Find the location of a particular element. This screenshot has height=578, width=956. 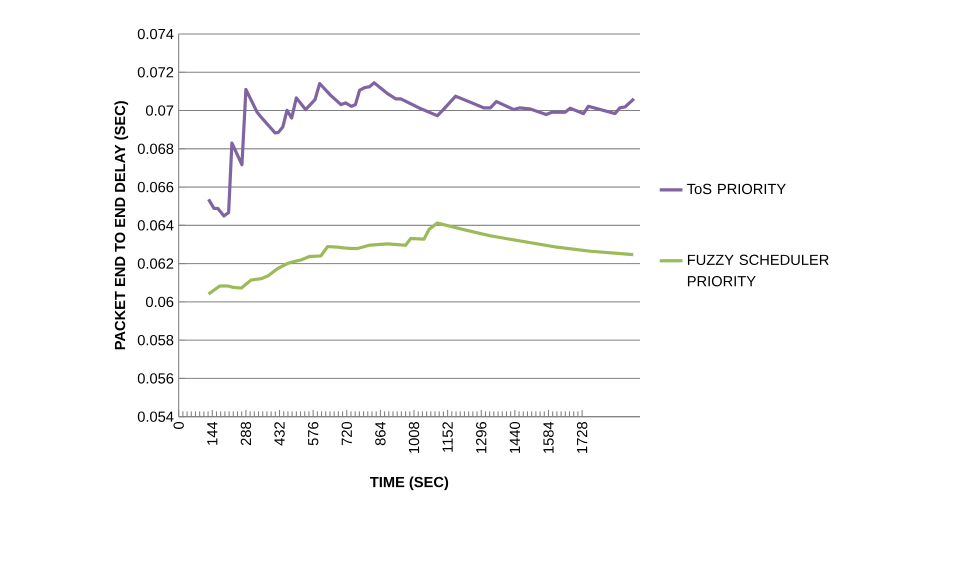

x-tick-label: 1440 is located at coordinates (515, 437).